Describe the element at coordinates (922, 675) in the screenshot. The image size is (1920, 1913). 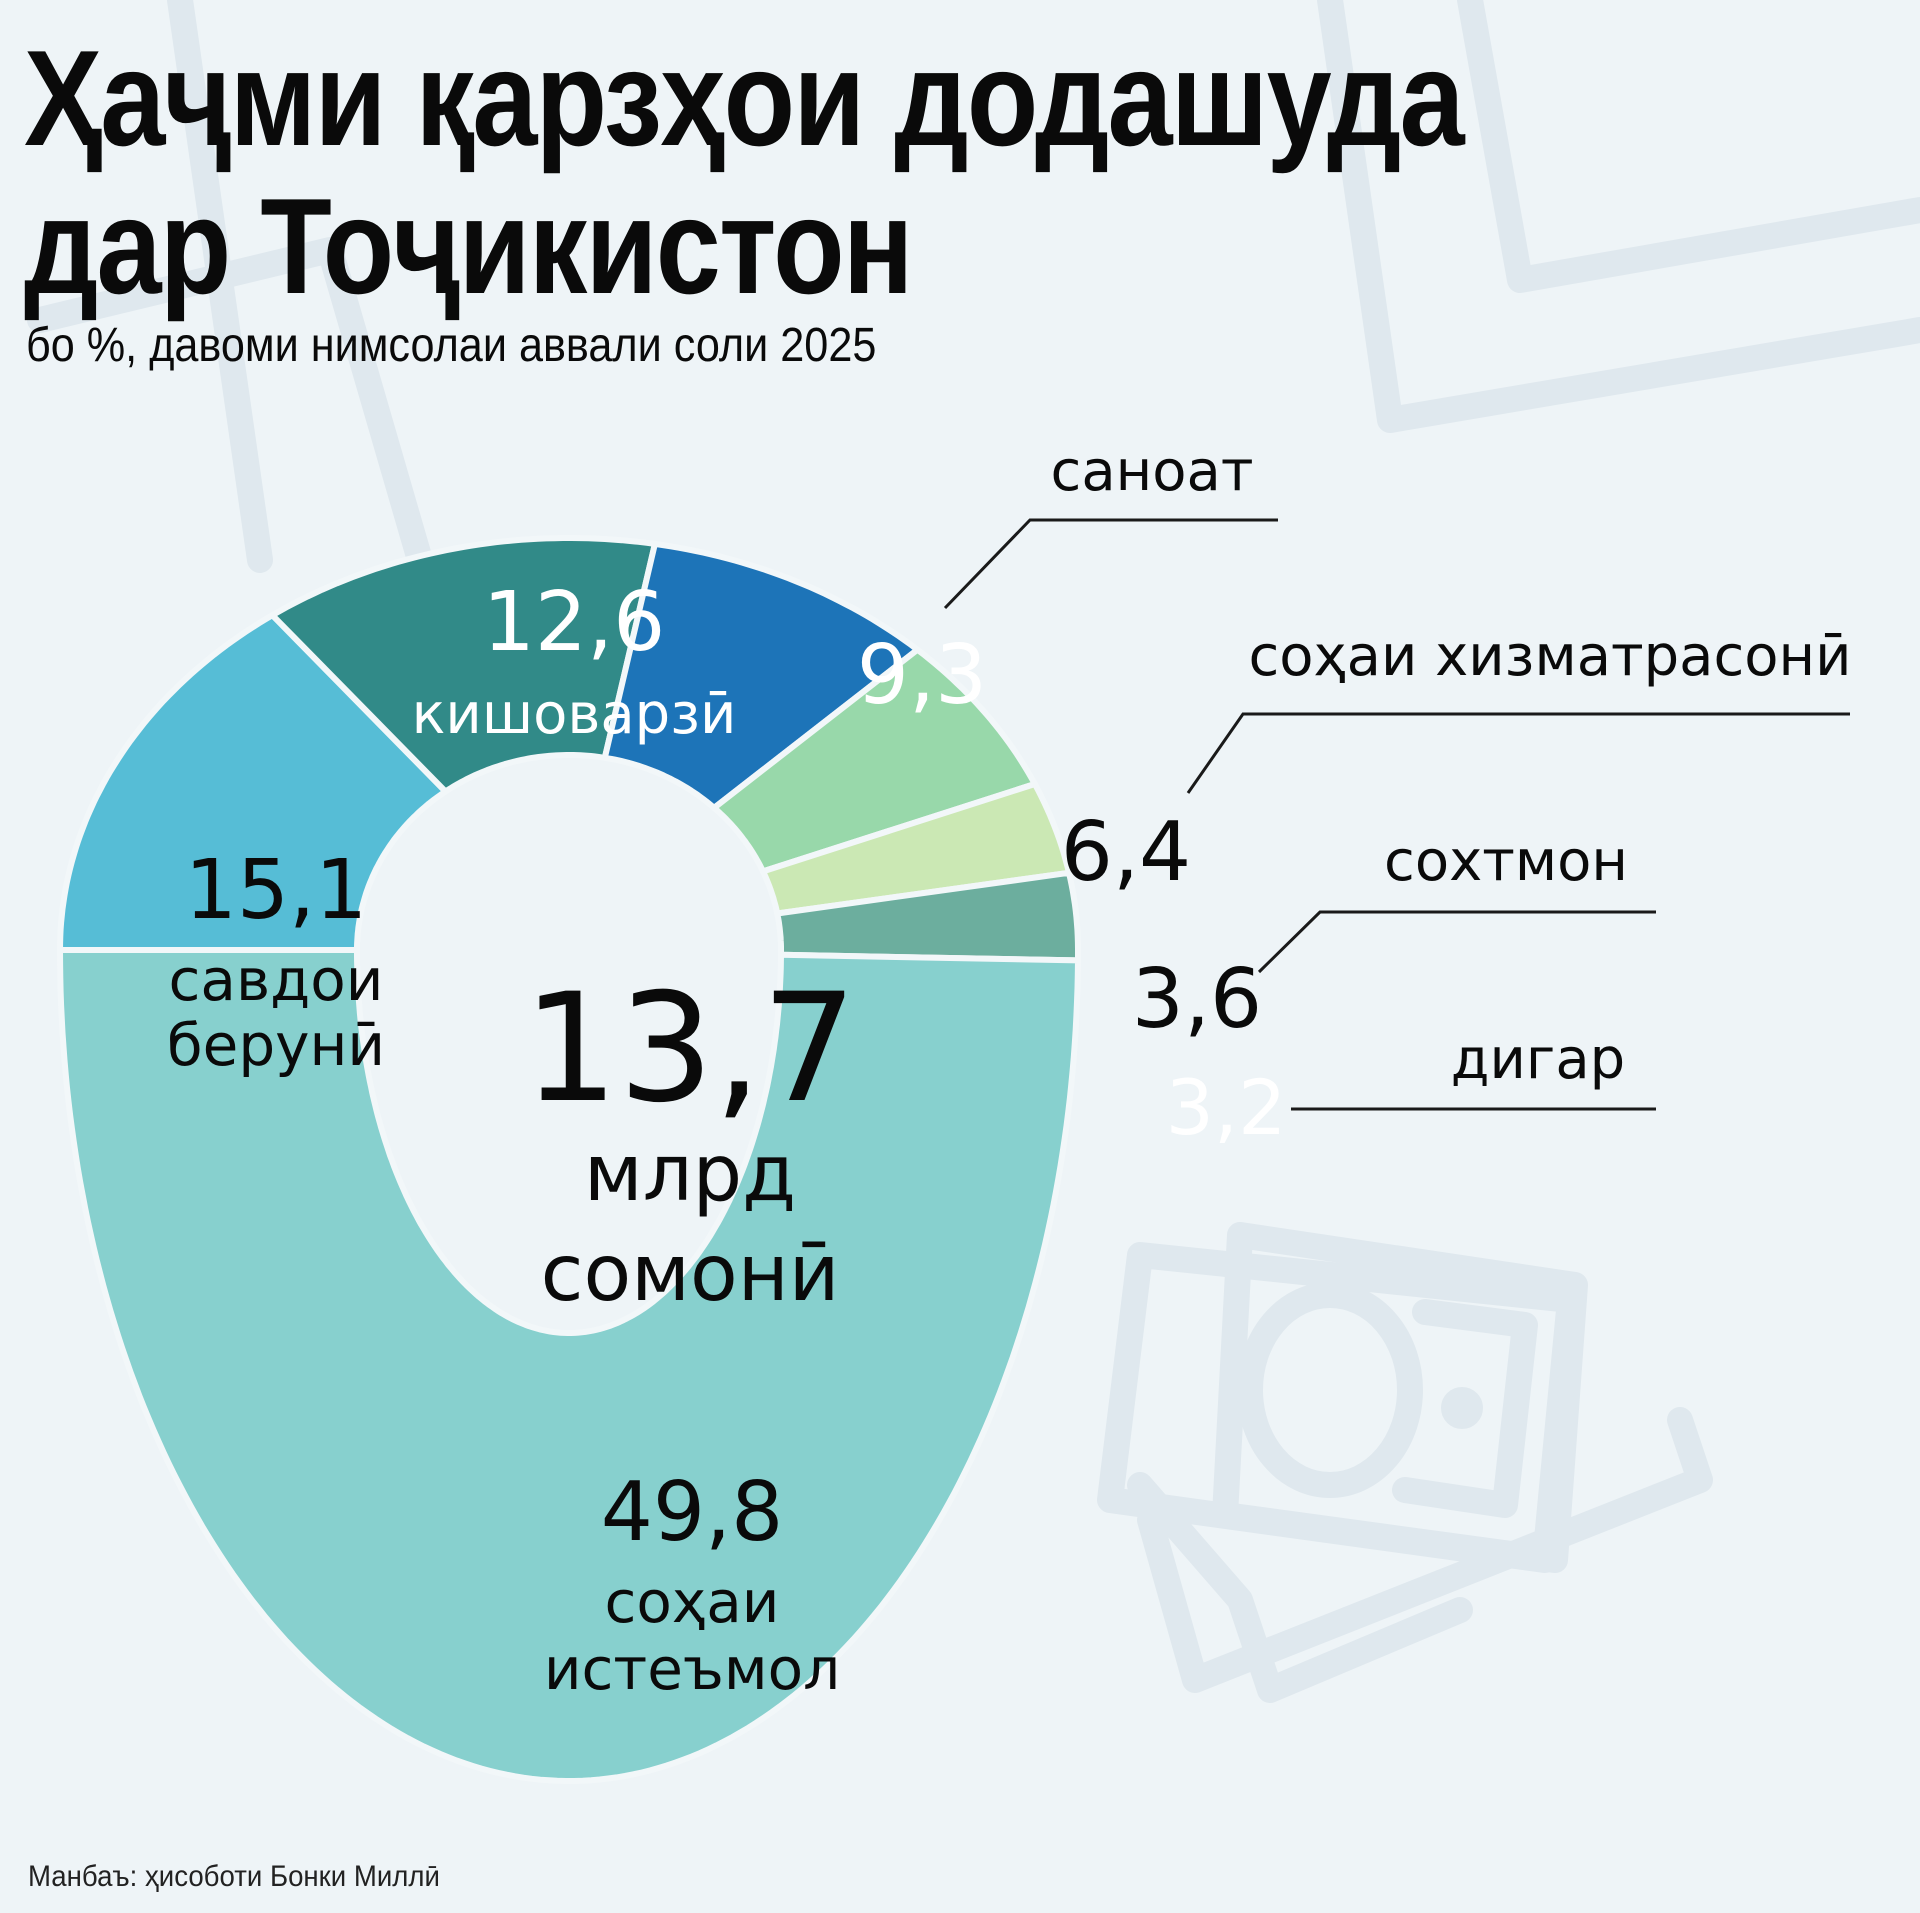
I see `value-label-sanoat: 9,3` at that location.